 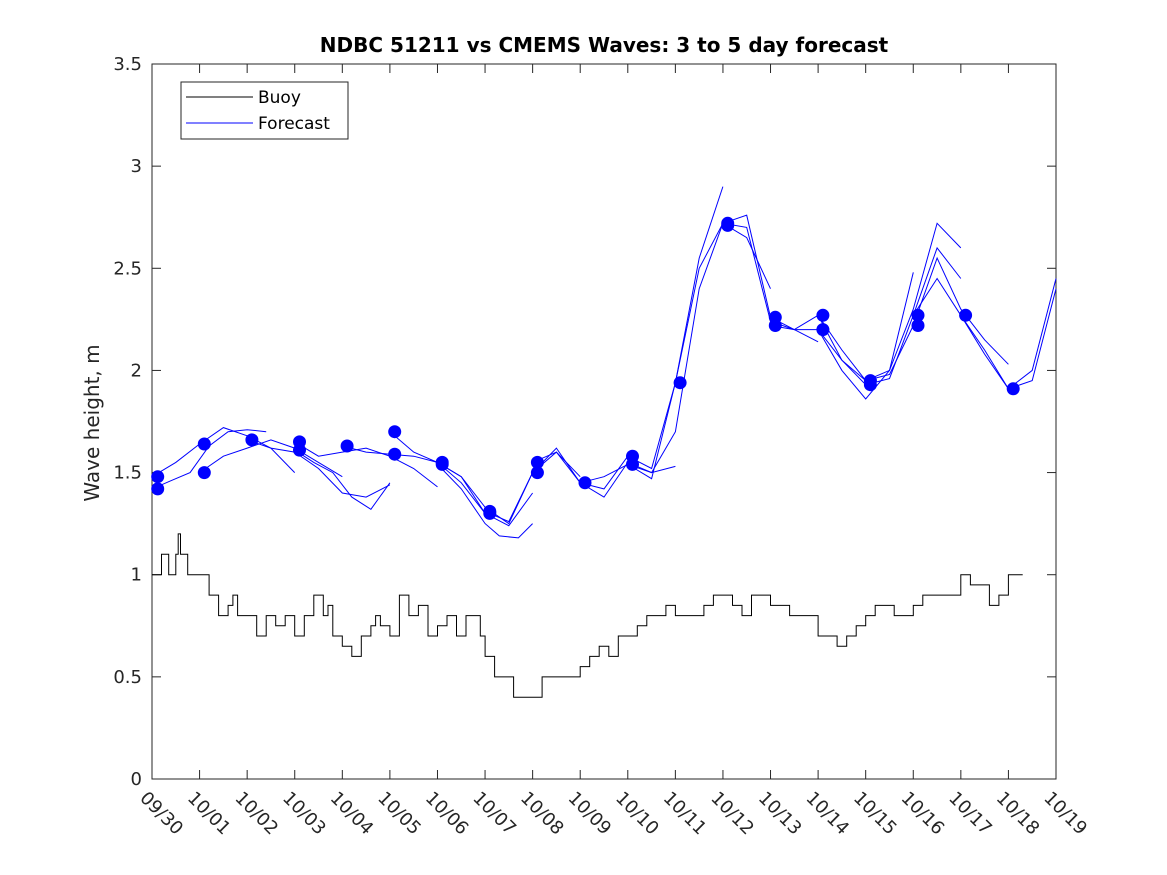 I want to click on x-tick-label: 10/04, so click(x=352, y=814).